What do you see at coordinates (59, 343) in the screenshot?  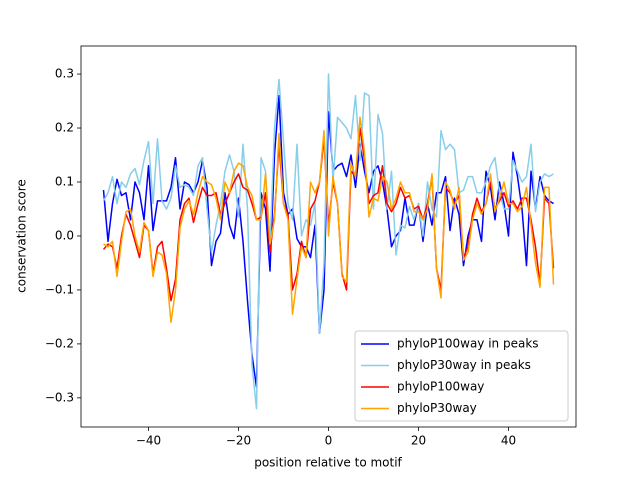 I see `y-tick-label: −0.2` at bounding box center [59, 343].